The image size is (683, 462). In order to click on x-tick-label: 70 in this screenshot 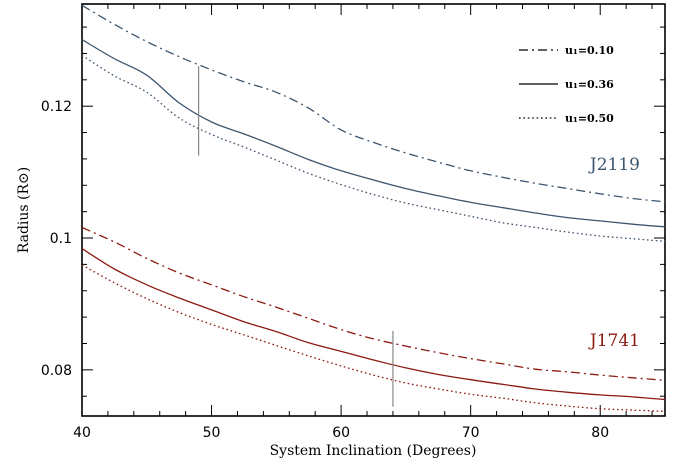, I will do `click(471, 433)`.